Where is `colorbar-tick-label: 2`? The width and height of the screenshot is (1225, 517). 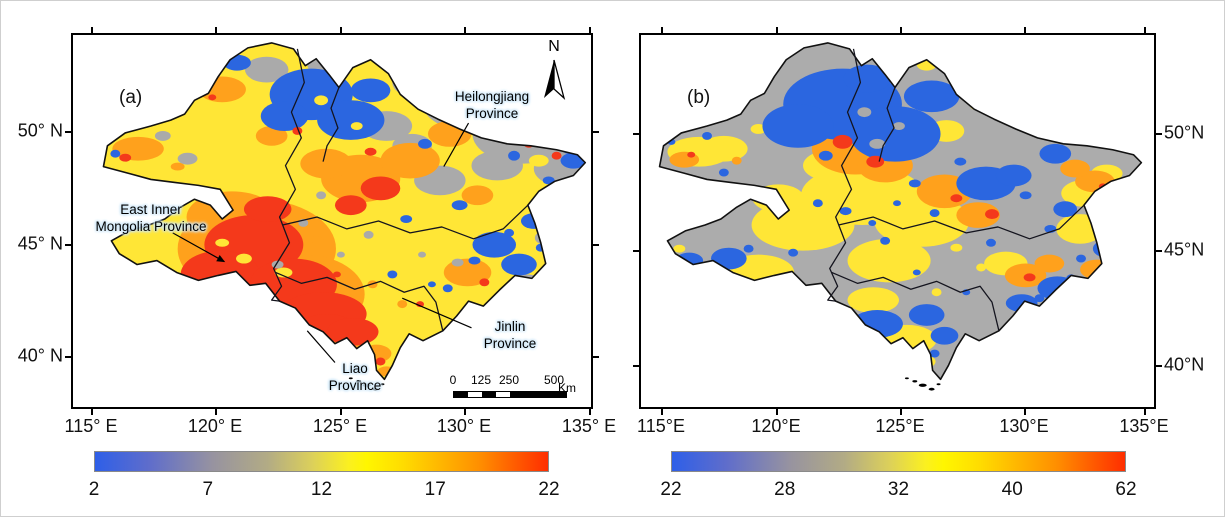
colorbar-tick-label: 2 is located at coordinates (94, 489).